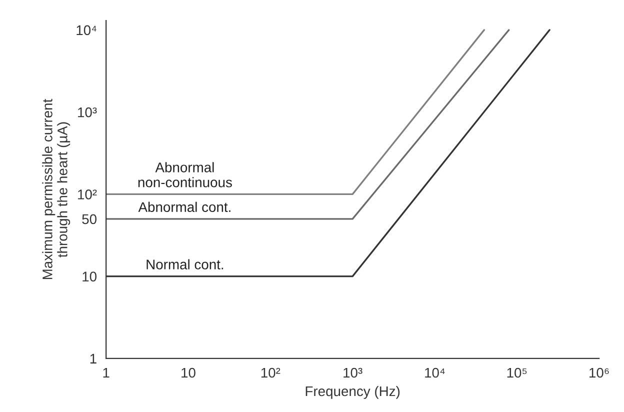  What do you see at coordinates (185, 175) in the screenshot?
I see `series-label: Abnormal non-continuous` at bounding box center [185, 175].